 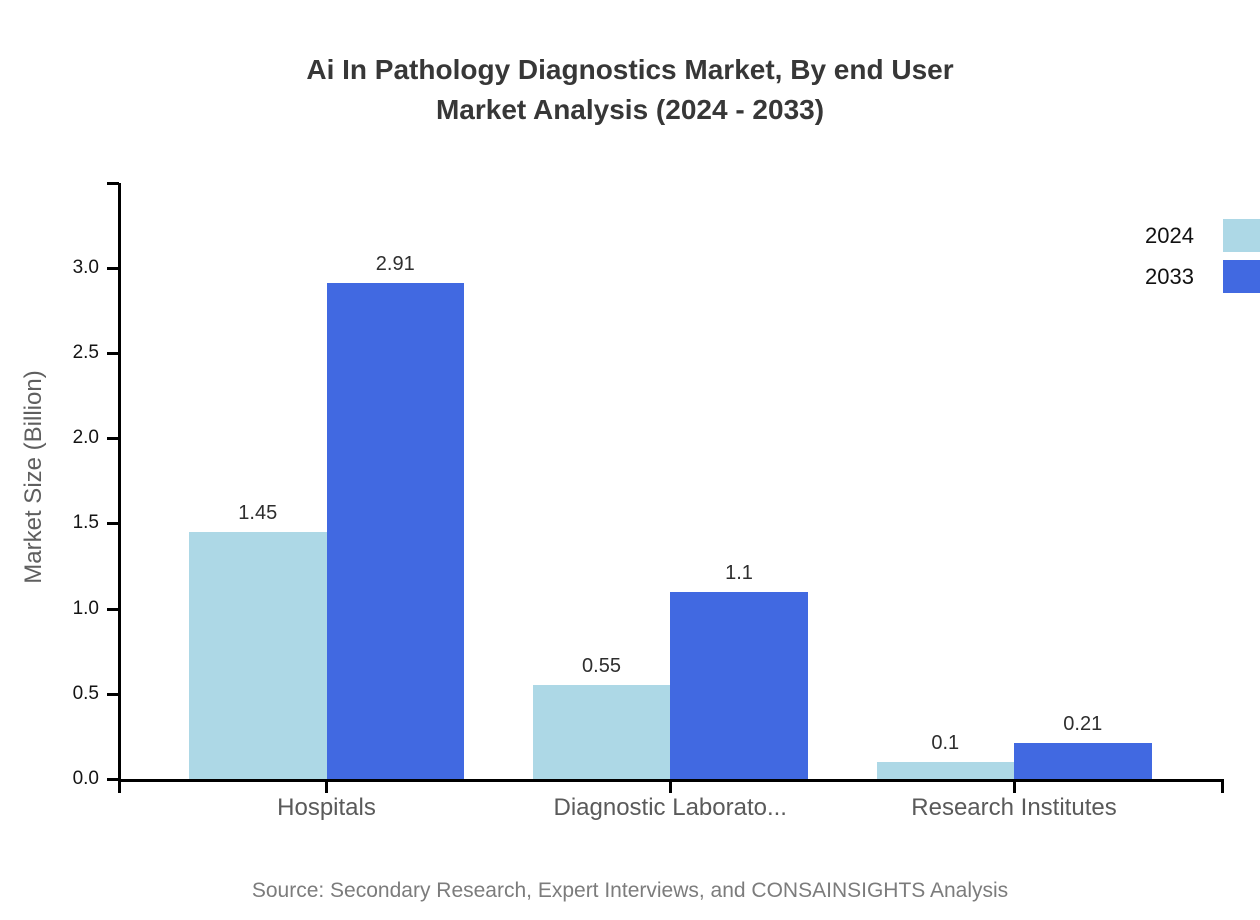 What do you see at coordinates (85, 693) in the screenshot?
I see `y-tick-label: 0.5` at bounding box center [85, 693].